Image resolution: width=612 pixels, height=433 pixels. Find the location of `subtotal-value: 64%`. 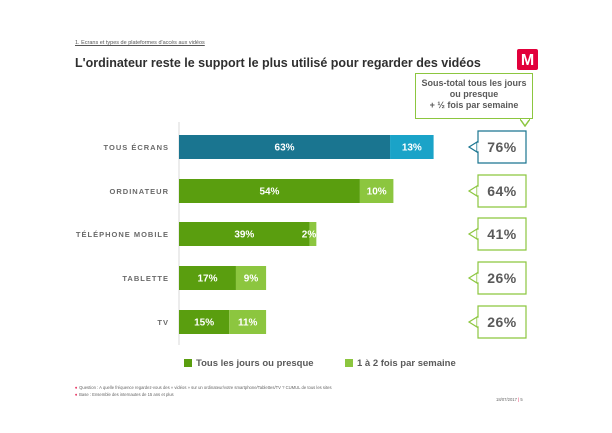

subtotal-value: 64% is located at coordinates (502, 191).